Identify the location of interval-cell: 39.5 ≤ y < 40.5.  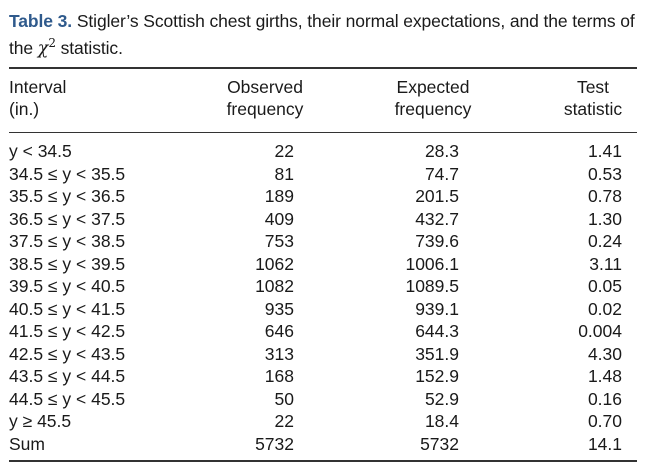
(67, 286).